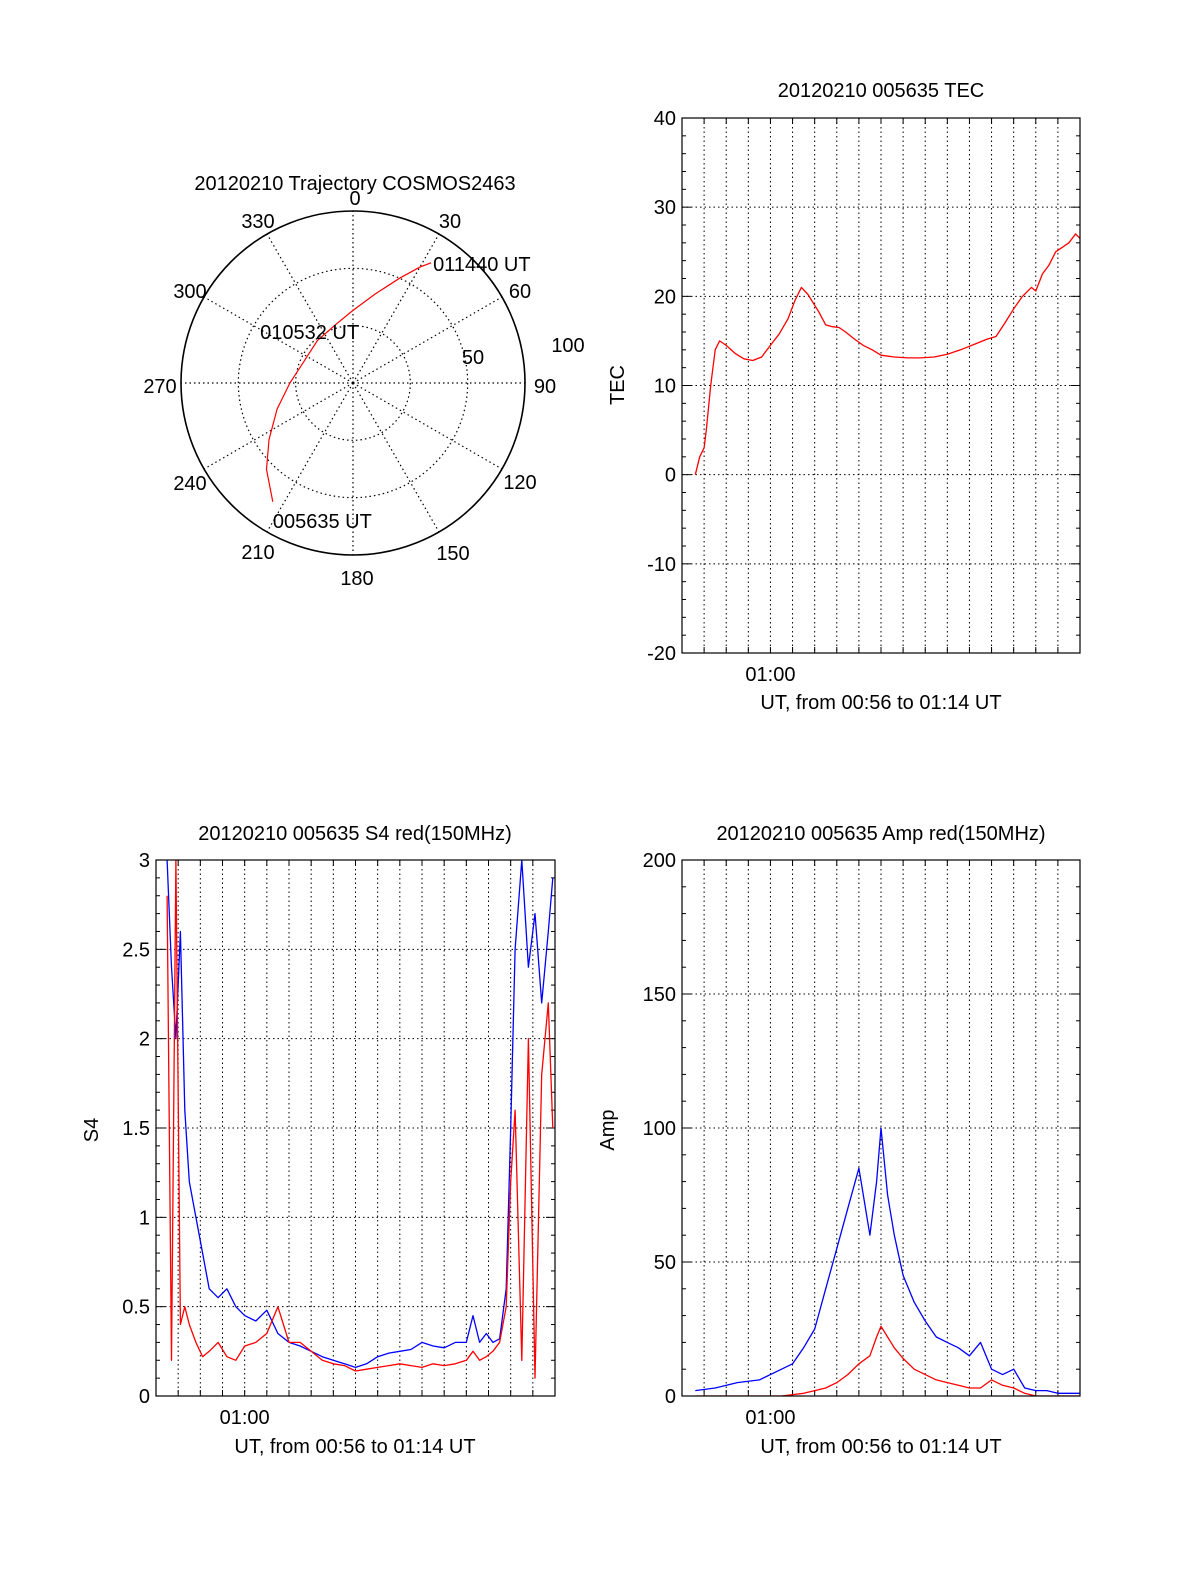  I want to click on polar-grid-ring, so click(353, 383).